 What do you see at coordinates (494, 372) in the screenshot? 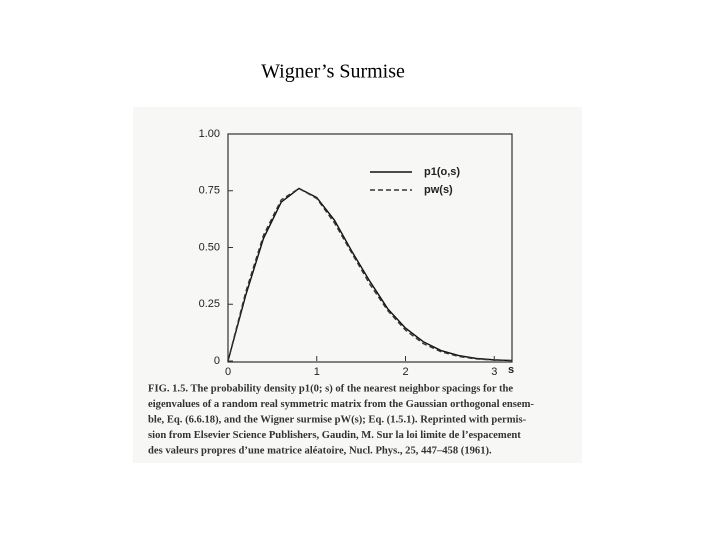
I see `x-tick-label: 3` at bounding box center [494, 372].